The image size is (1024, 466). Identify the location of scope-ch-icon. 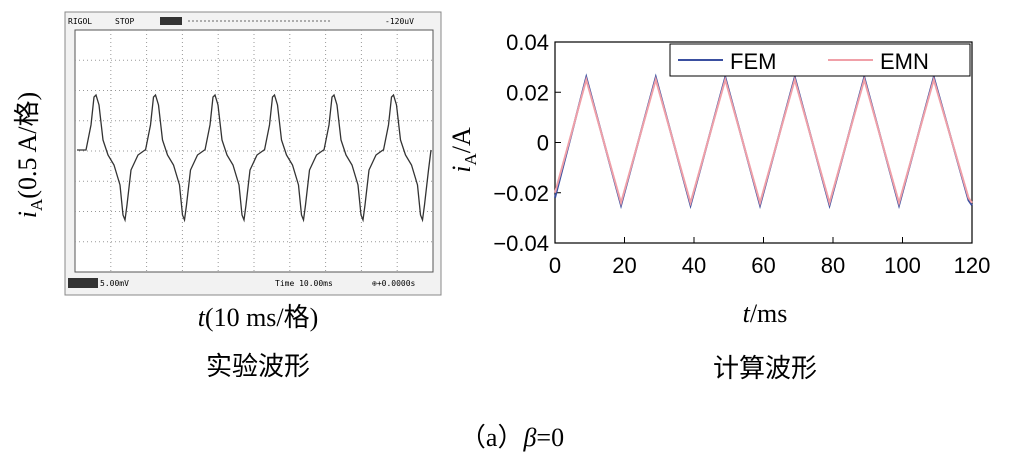
(83, 283).